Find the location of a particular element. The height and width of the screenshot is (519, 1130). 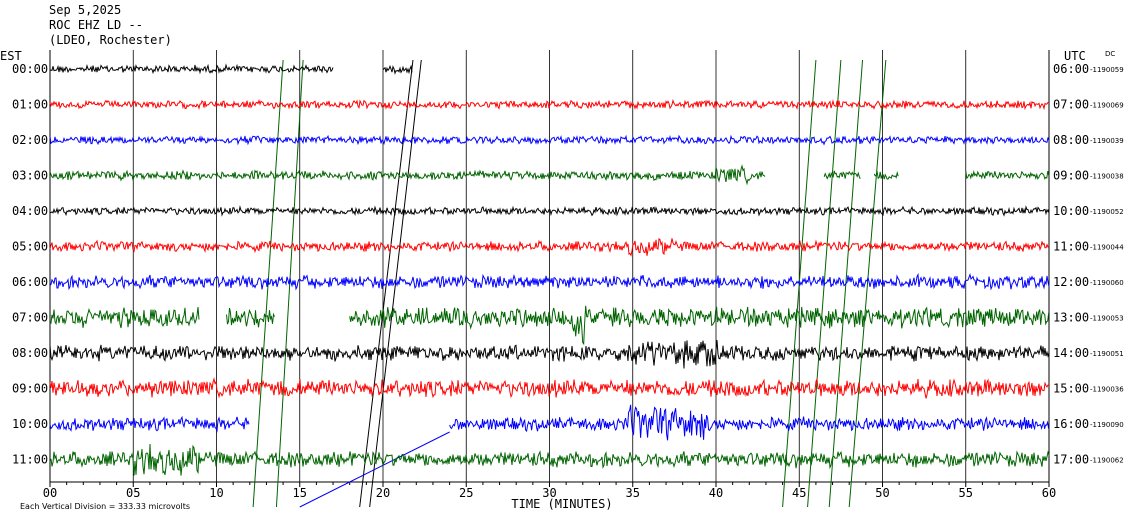

est-time-label: 09:00 is located at coordinates (30, 389).